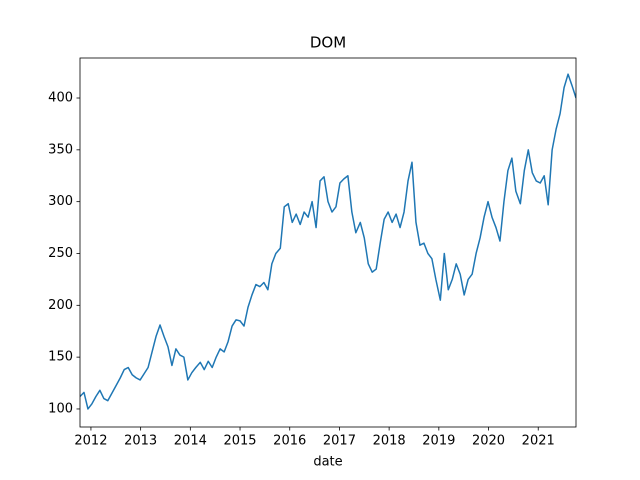 The width and height of the screenshot is (640, 480). I want to click on y-tick-label: 150, so click(60, 357).